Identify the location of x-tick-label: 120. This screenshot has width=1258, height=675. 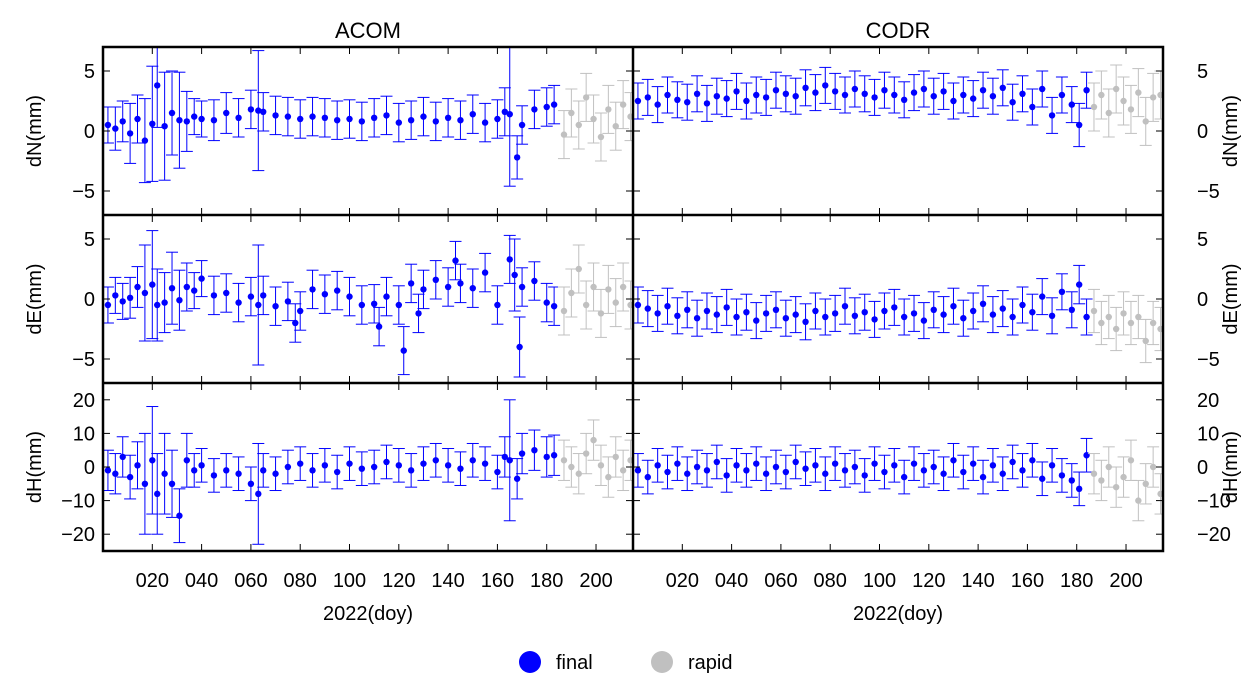
(398, 581).